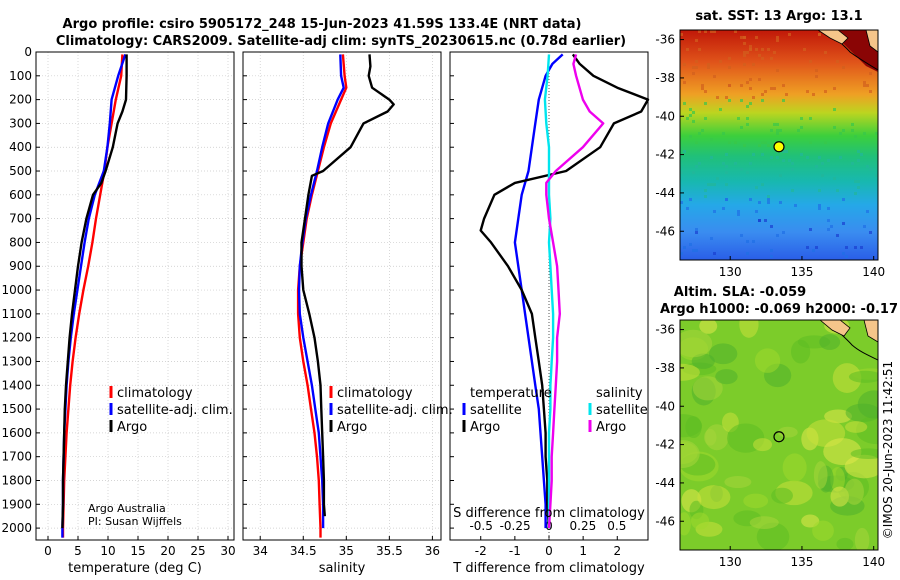 Image resolution: width=900 pixels, height=580 pixels. Describe the element at coordinates (549, 551) in the screenshot. I see `x-tick-label: 0` at that location.